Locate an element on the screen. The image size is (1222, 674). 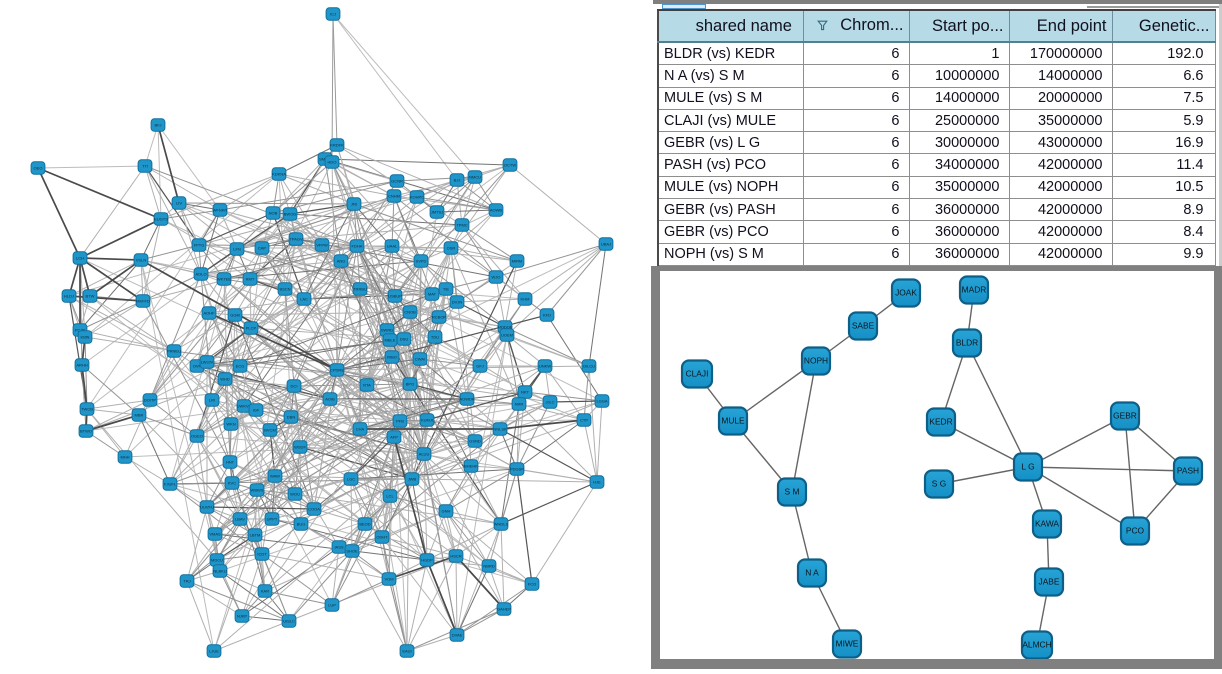
svg-text: TIE is located at coordinates (446, 289).